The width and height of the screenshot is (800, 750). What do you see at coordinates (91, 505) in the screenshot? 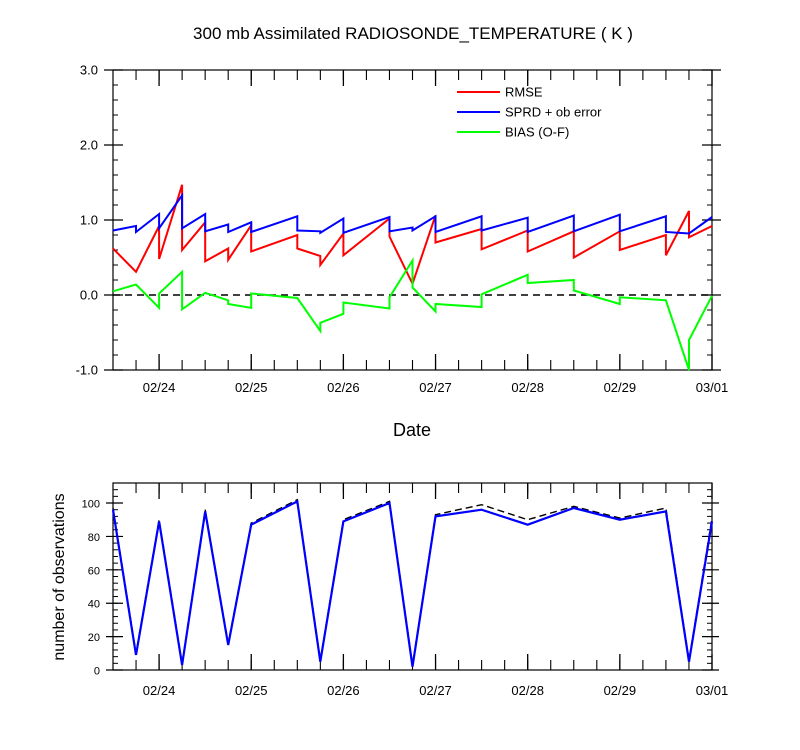
I see `y-tick-label: 100` at bounding box center [91, 505].